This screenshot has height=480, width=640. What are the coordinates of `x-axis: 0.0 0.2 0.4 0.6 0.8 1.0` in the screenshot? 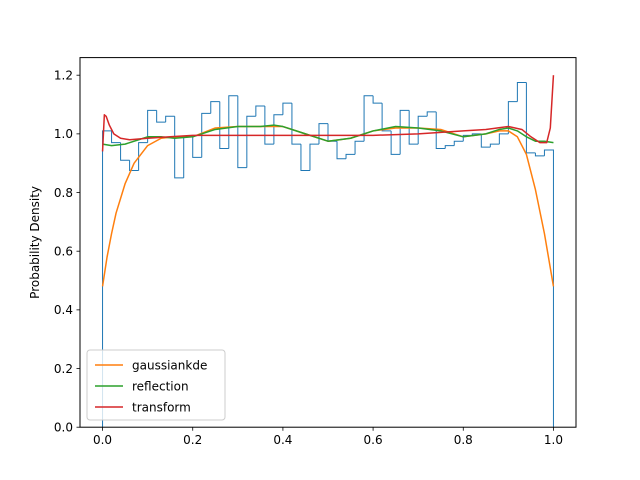 It's located at (328, 437).